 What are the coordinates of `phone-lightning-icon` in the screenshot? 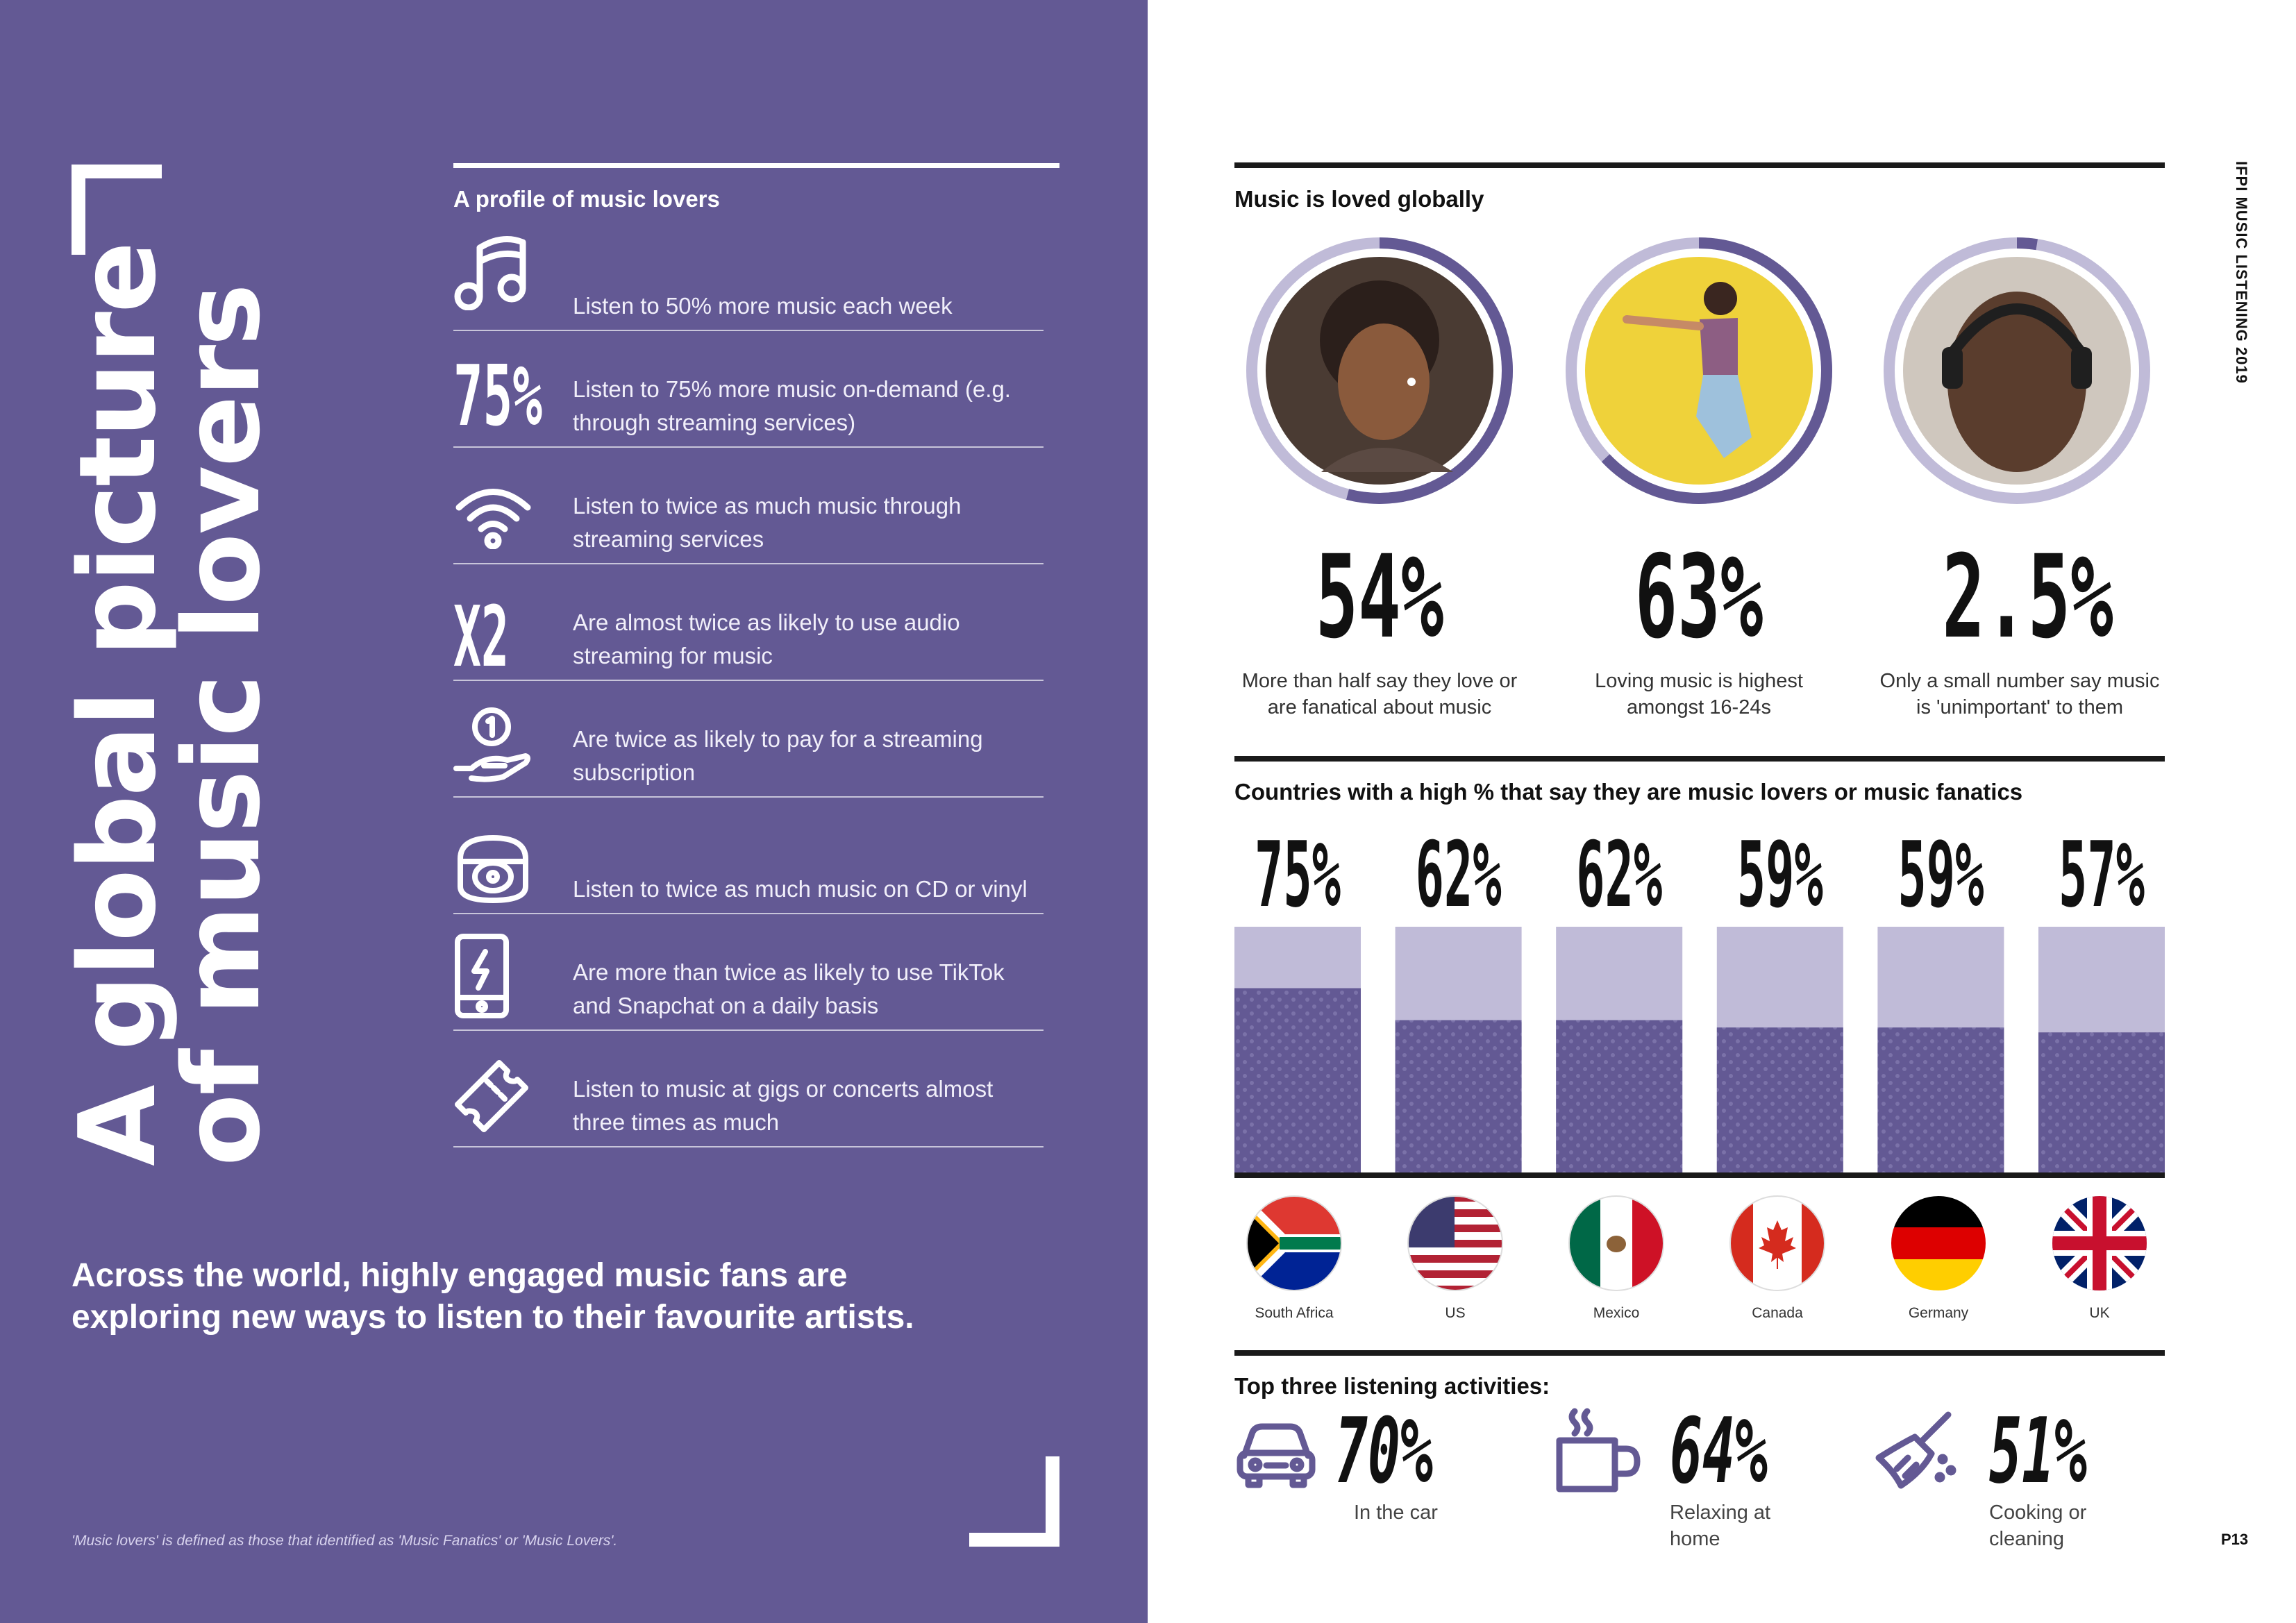 It's located at (493, 975).